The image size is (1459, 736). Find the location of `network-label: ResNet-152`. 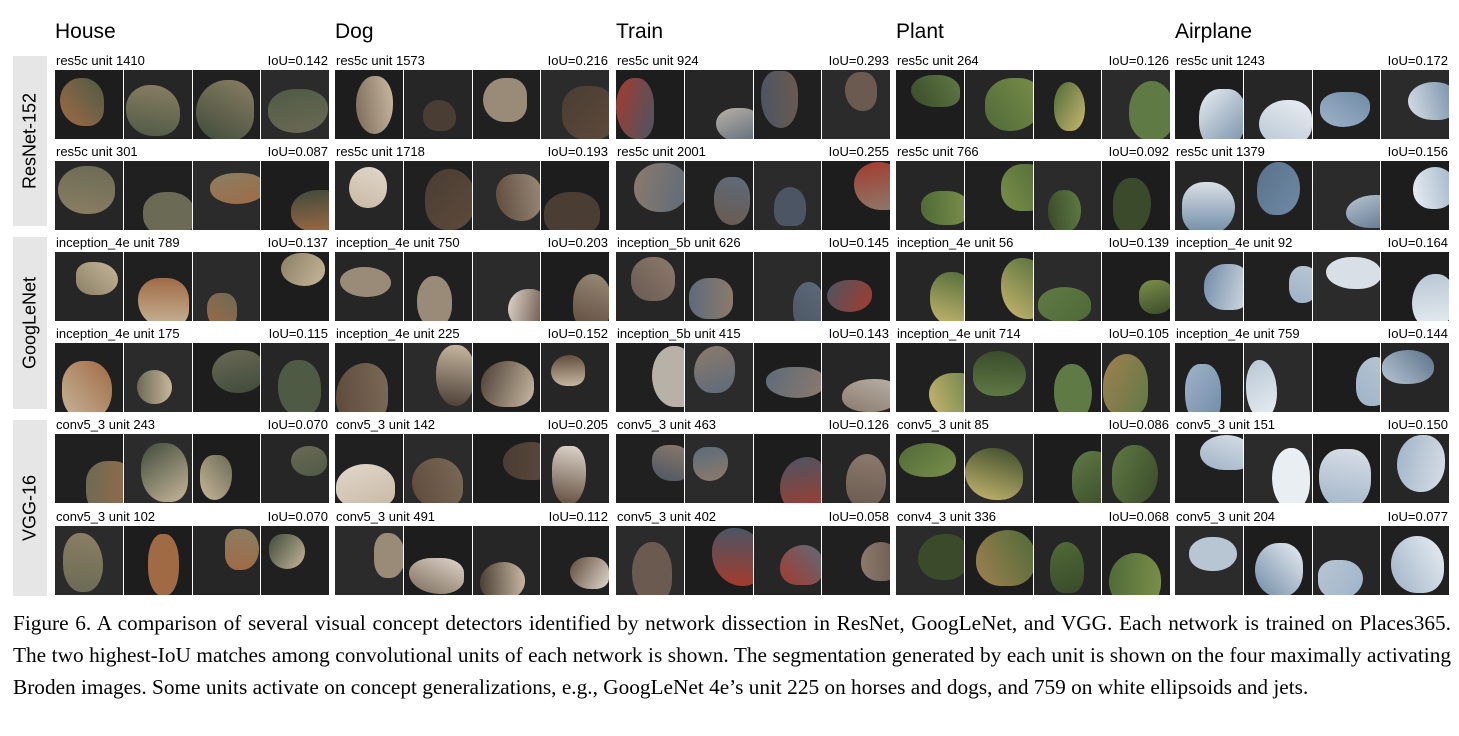

network-label: ResNet-152 is located at coordinates (30, 141).